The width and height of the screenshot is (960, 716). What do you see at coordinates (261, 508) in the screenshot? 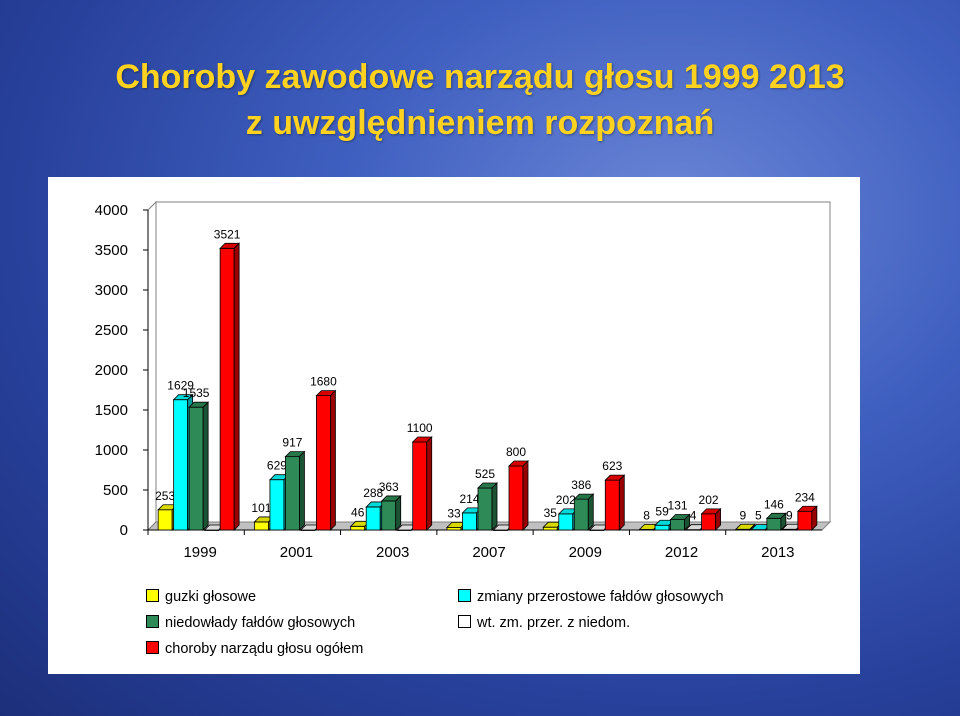
I see `data-label: 101` at bounding box center [261, 508].